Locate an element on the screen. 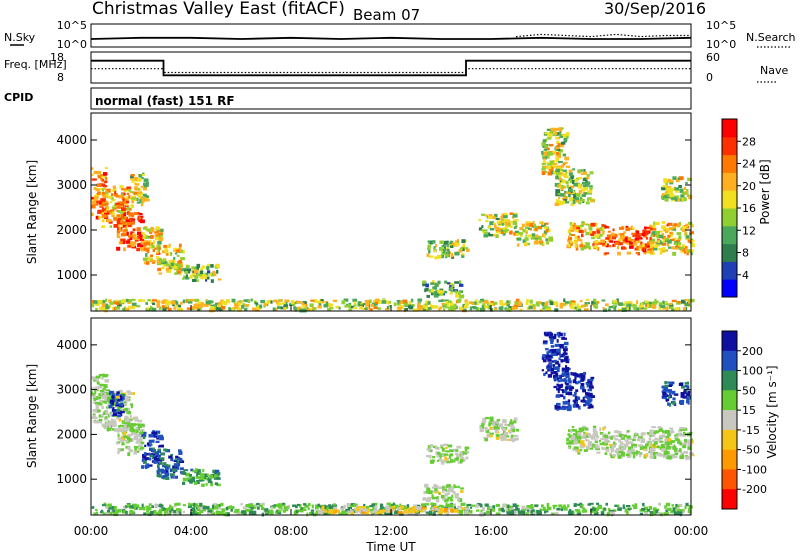 The width and height of the screenshot is (800, 554). colorbar-tick-label-4: 20 is located at coordinates (749, 186).